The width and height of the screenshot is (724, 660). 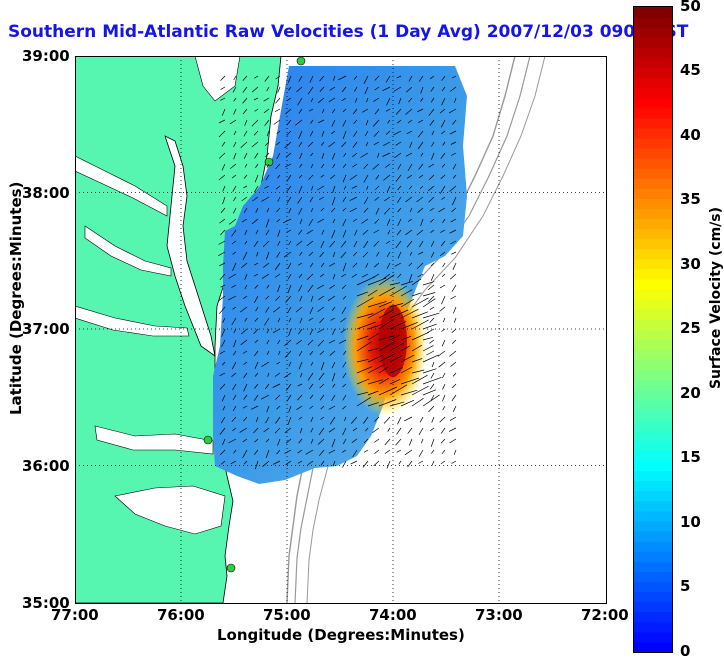 I want to click on potomac-river, so click(x=121, y=186).